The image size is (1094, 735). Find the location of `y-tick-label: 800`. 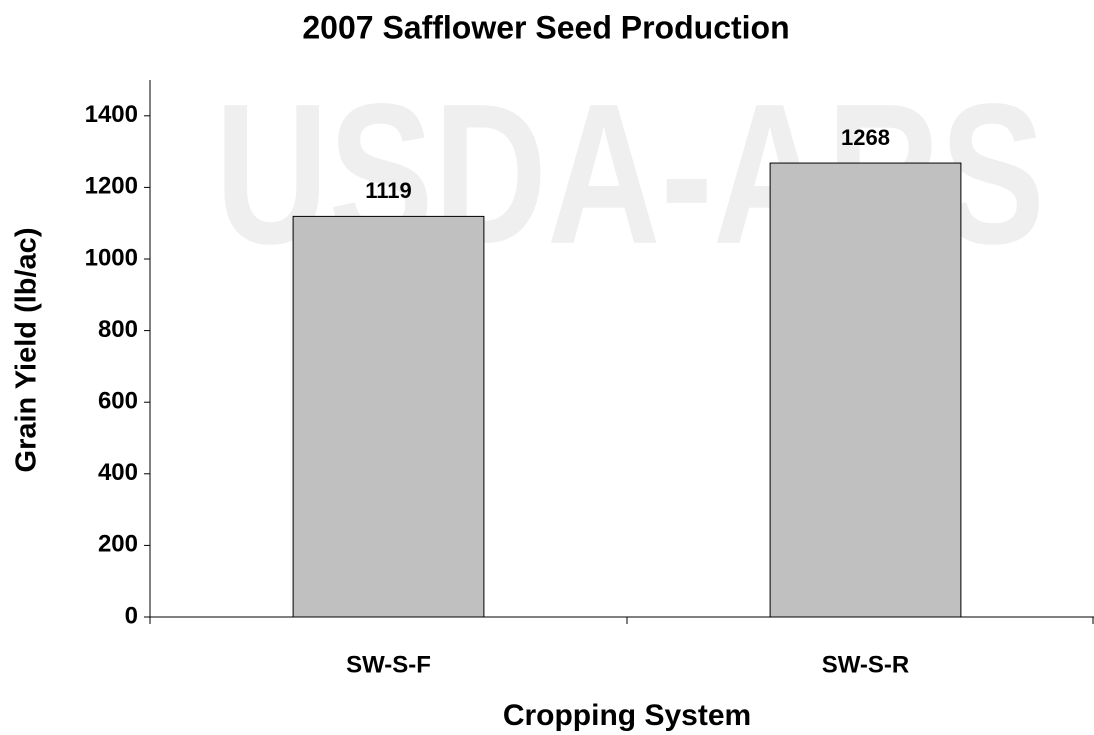

y-tick-label: 800 is located at coordinates (118, 329).